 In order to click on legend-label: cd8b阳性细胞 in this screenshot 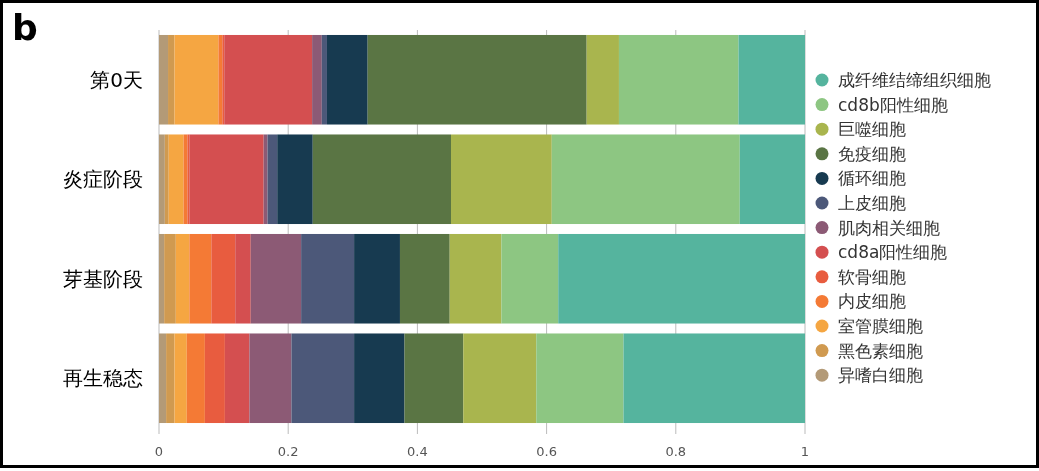, I will do `click(893, 104)`.